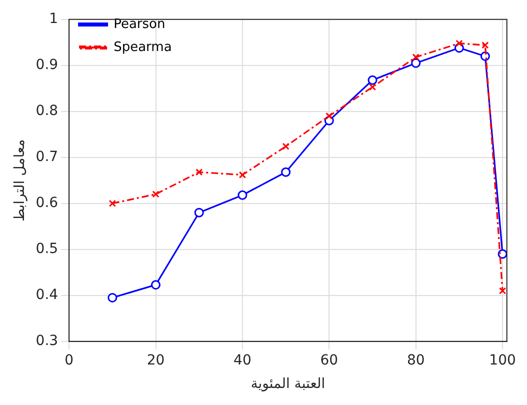 The height and width of the screenshot is (405, 527). Describe the element at coordinates (502, 360) in the screenshot. I see `x-tick-label: 100` at that location.